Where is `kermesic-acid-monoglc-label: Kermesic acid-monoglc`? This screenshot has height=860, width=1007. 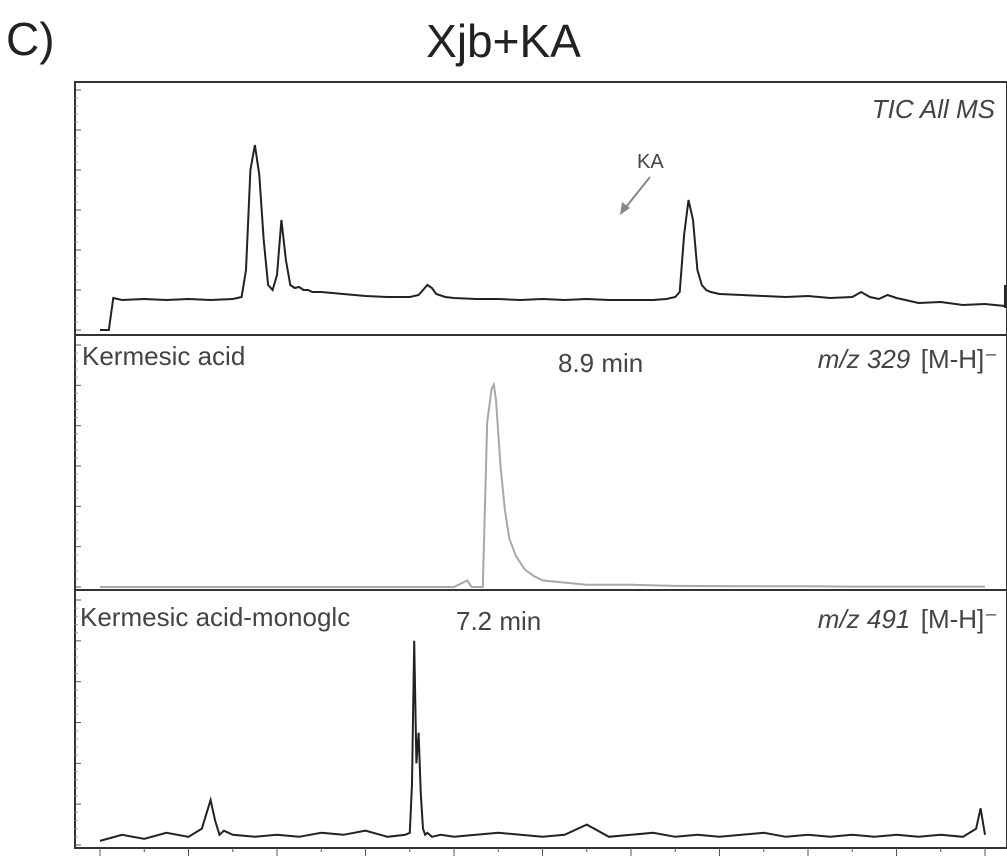 kermesic-acid-monoglc-label: Kermesic acid-monoglc is located at coordinates (215, 617).